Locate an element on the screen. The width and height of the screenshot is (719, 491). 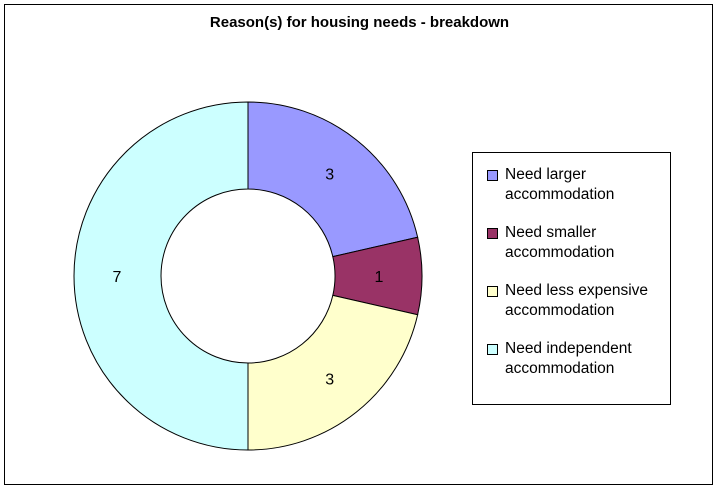
data-label-independent: 7 is located at coordinates (117, 277).